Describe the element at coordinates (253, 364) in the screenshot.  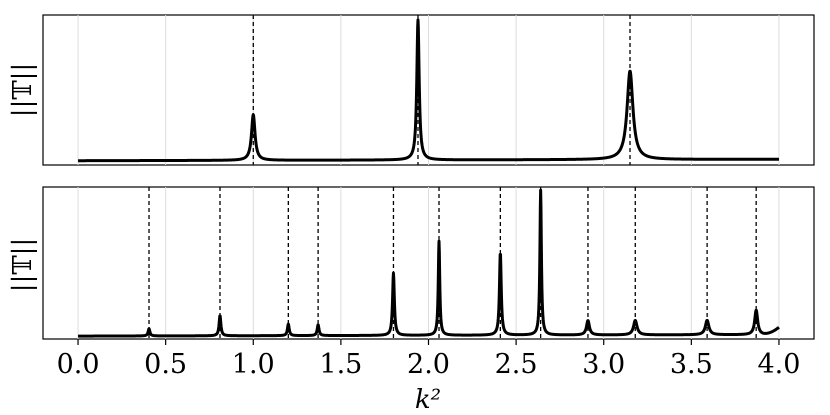
I see `x-tick-label-2: 1.0` at that location.